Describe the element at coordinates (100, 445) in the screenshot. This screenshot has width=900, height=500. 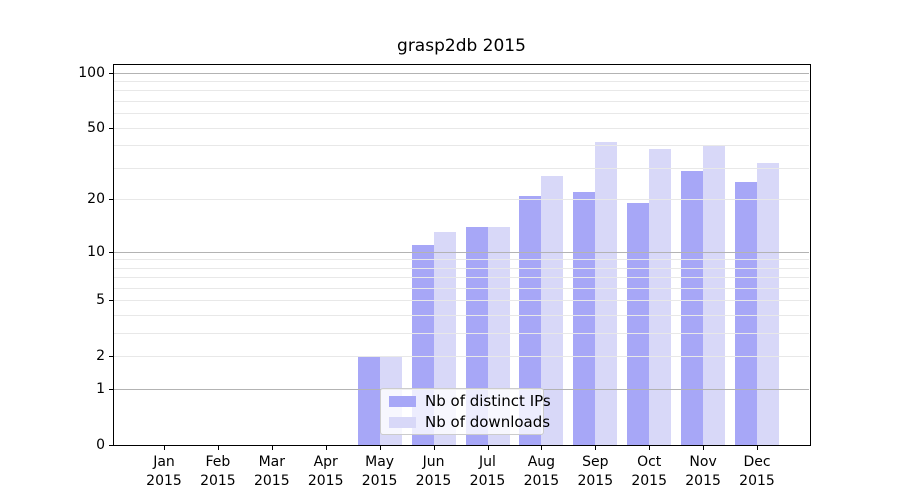
I see `y-tick-label: 0` at that location.